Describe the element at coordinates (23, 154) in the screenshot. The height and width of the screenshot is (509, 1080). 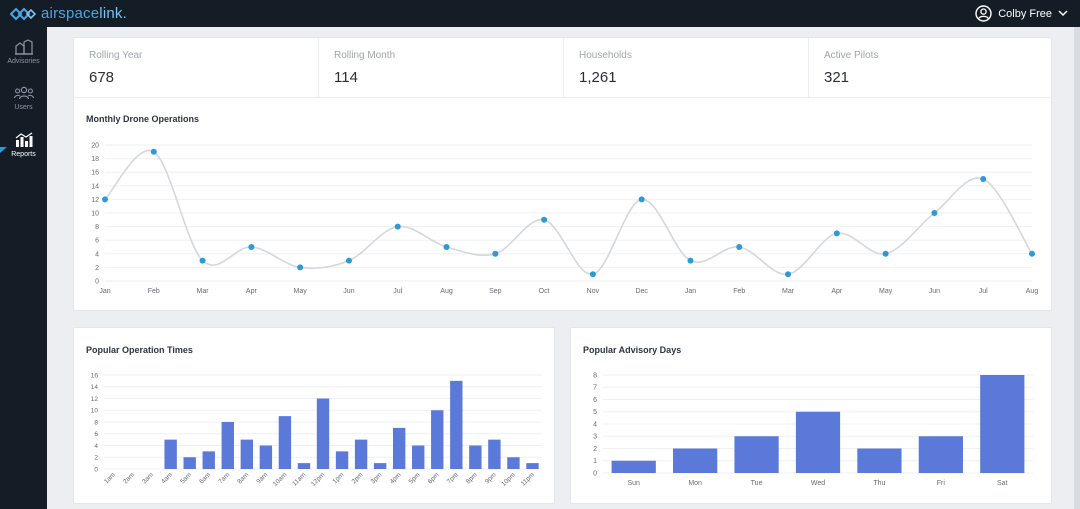
I see `sidebar-item-label: Reports` at that location.